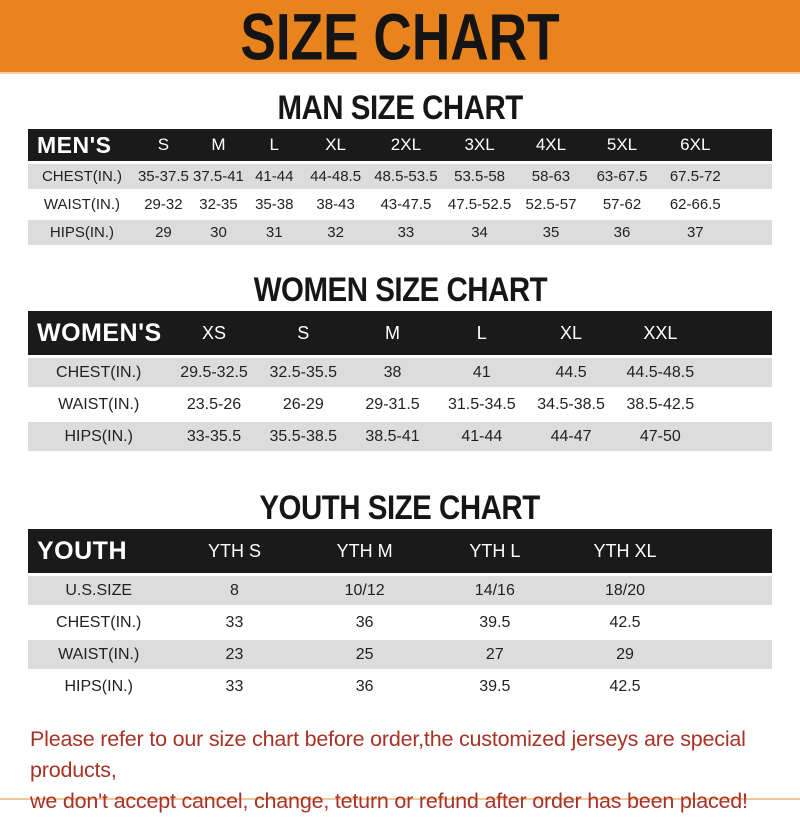  I want to click on table-row: U.S.SIZE 8 10/12 14/16 18/20, so click(400, 590).